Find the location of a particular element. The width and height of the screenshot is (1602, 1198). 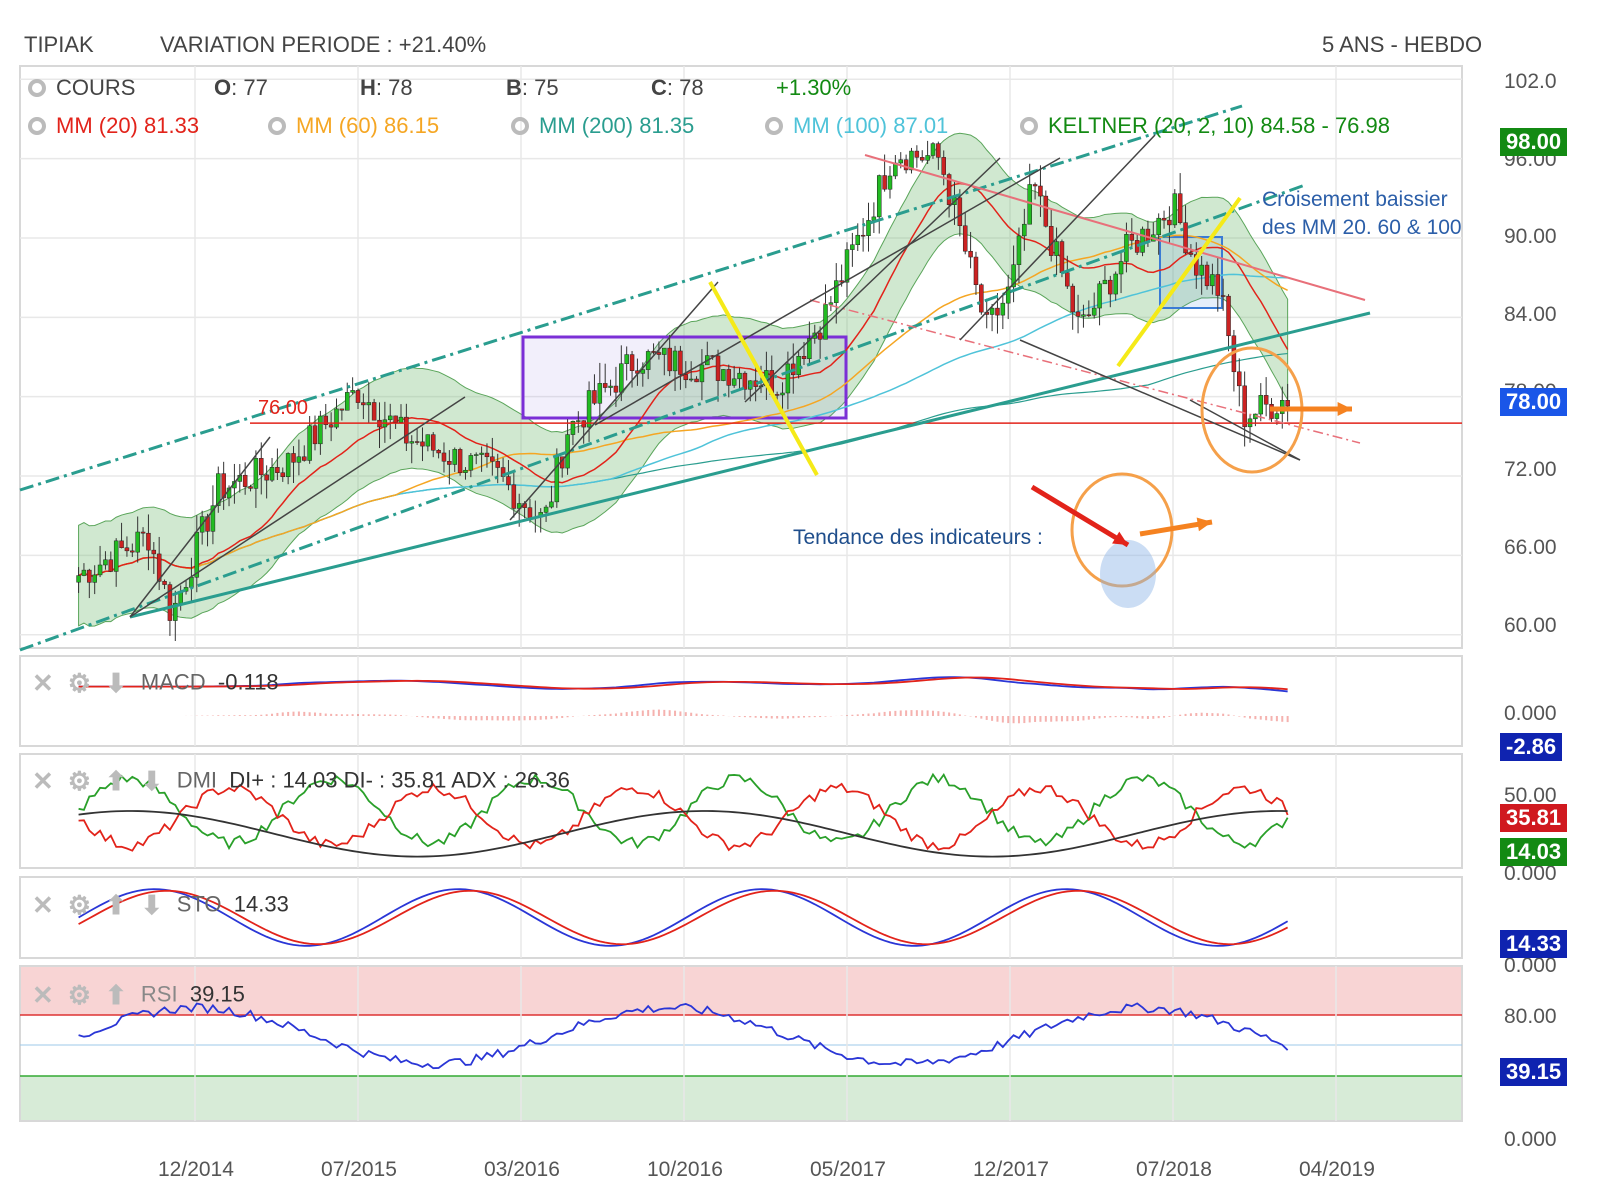

rsi-value: 39.15 is located at coordinates (217, 994).